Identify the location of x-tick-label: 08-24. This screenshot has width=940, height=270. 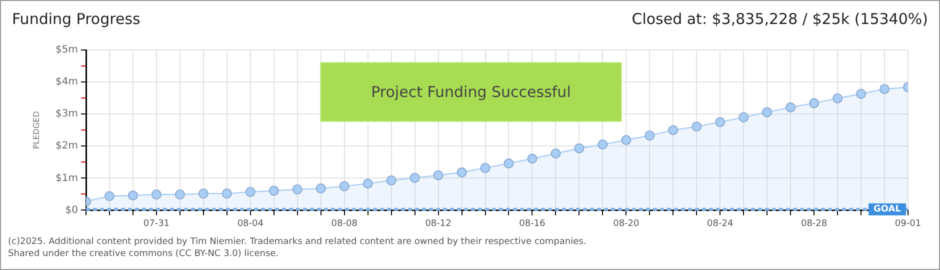
(720, 223).